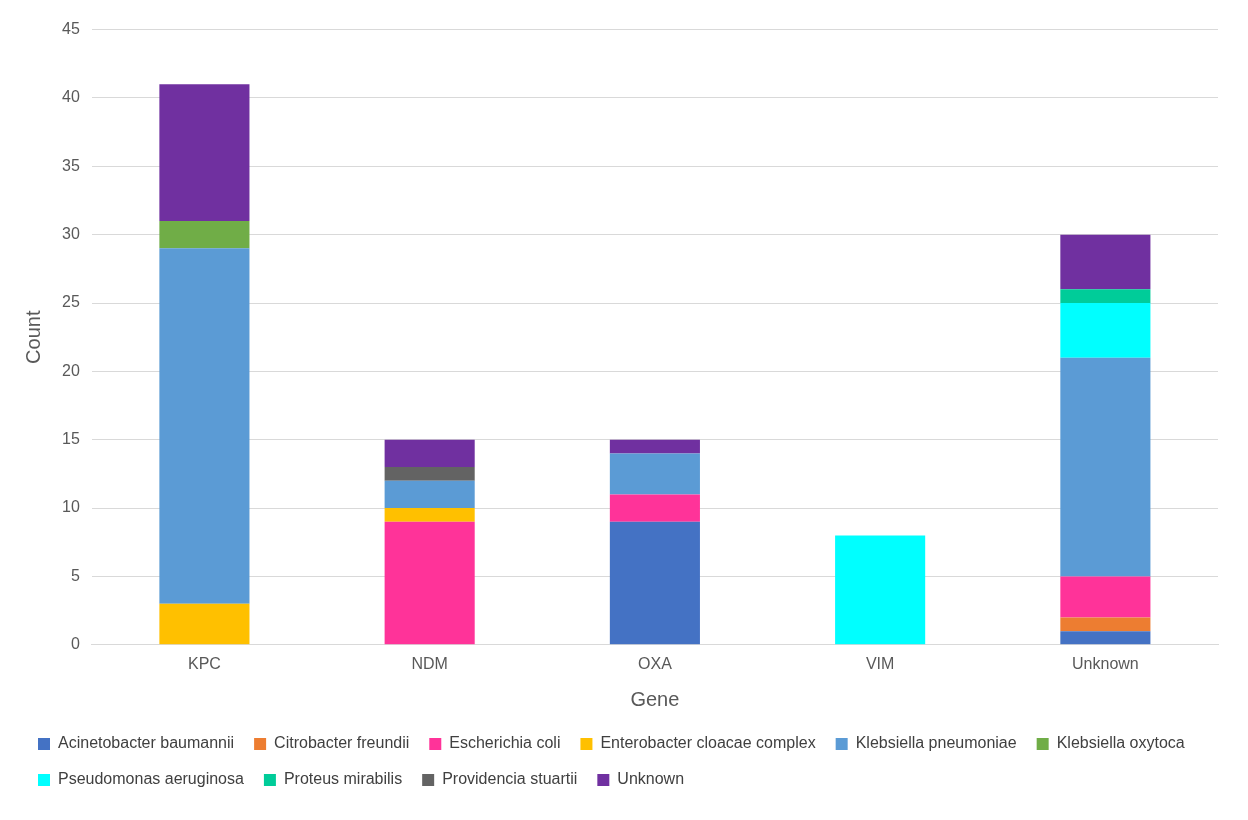 The width and height of the screenshot is (1248, 820). Describe the element at coordinates (71, 370) in the screenshot. I see `y-tick-label: 20` at that location.